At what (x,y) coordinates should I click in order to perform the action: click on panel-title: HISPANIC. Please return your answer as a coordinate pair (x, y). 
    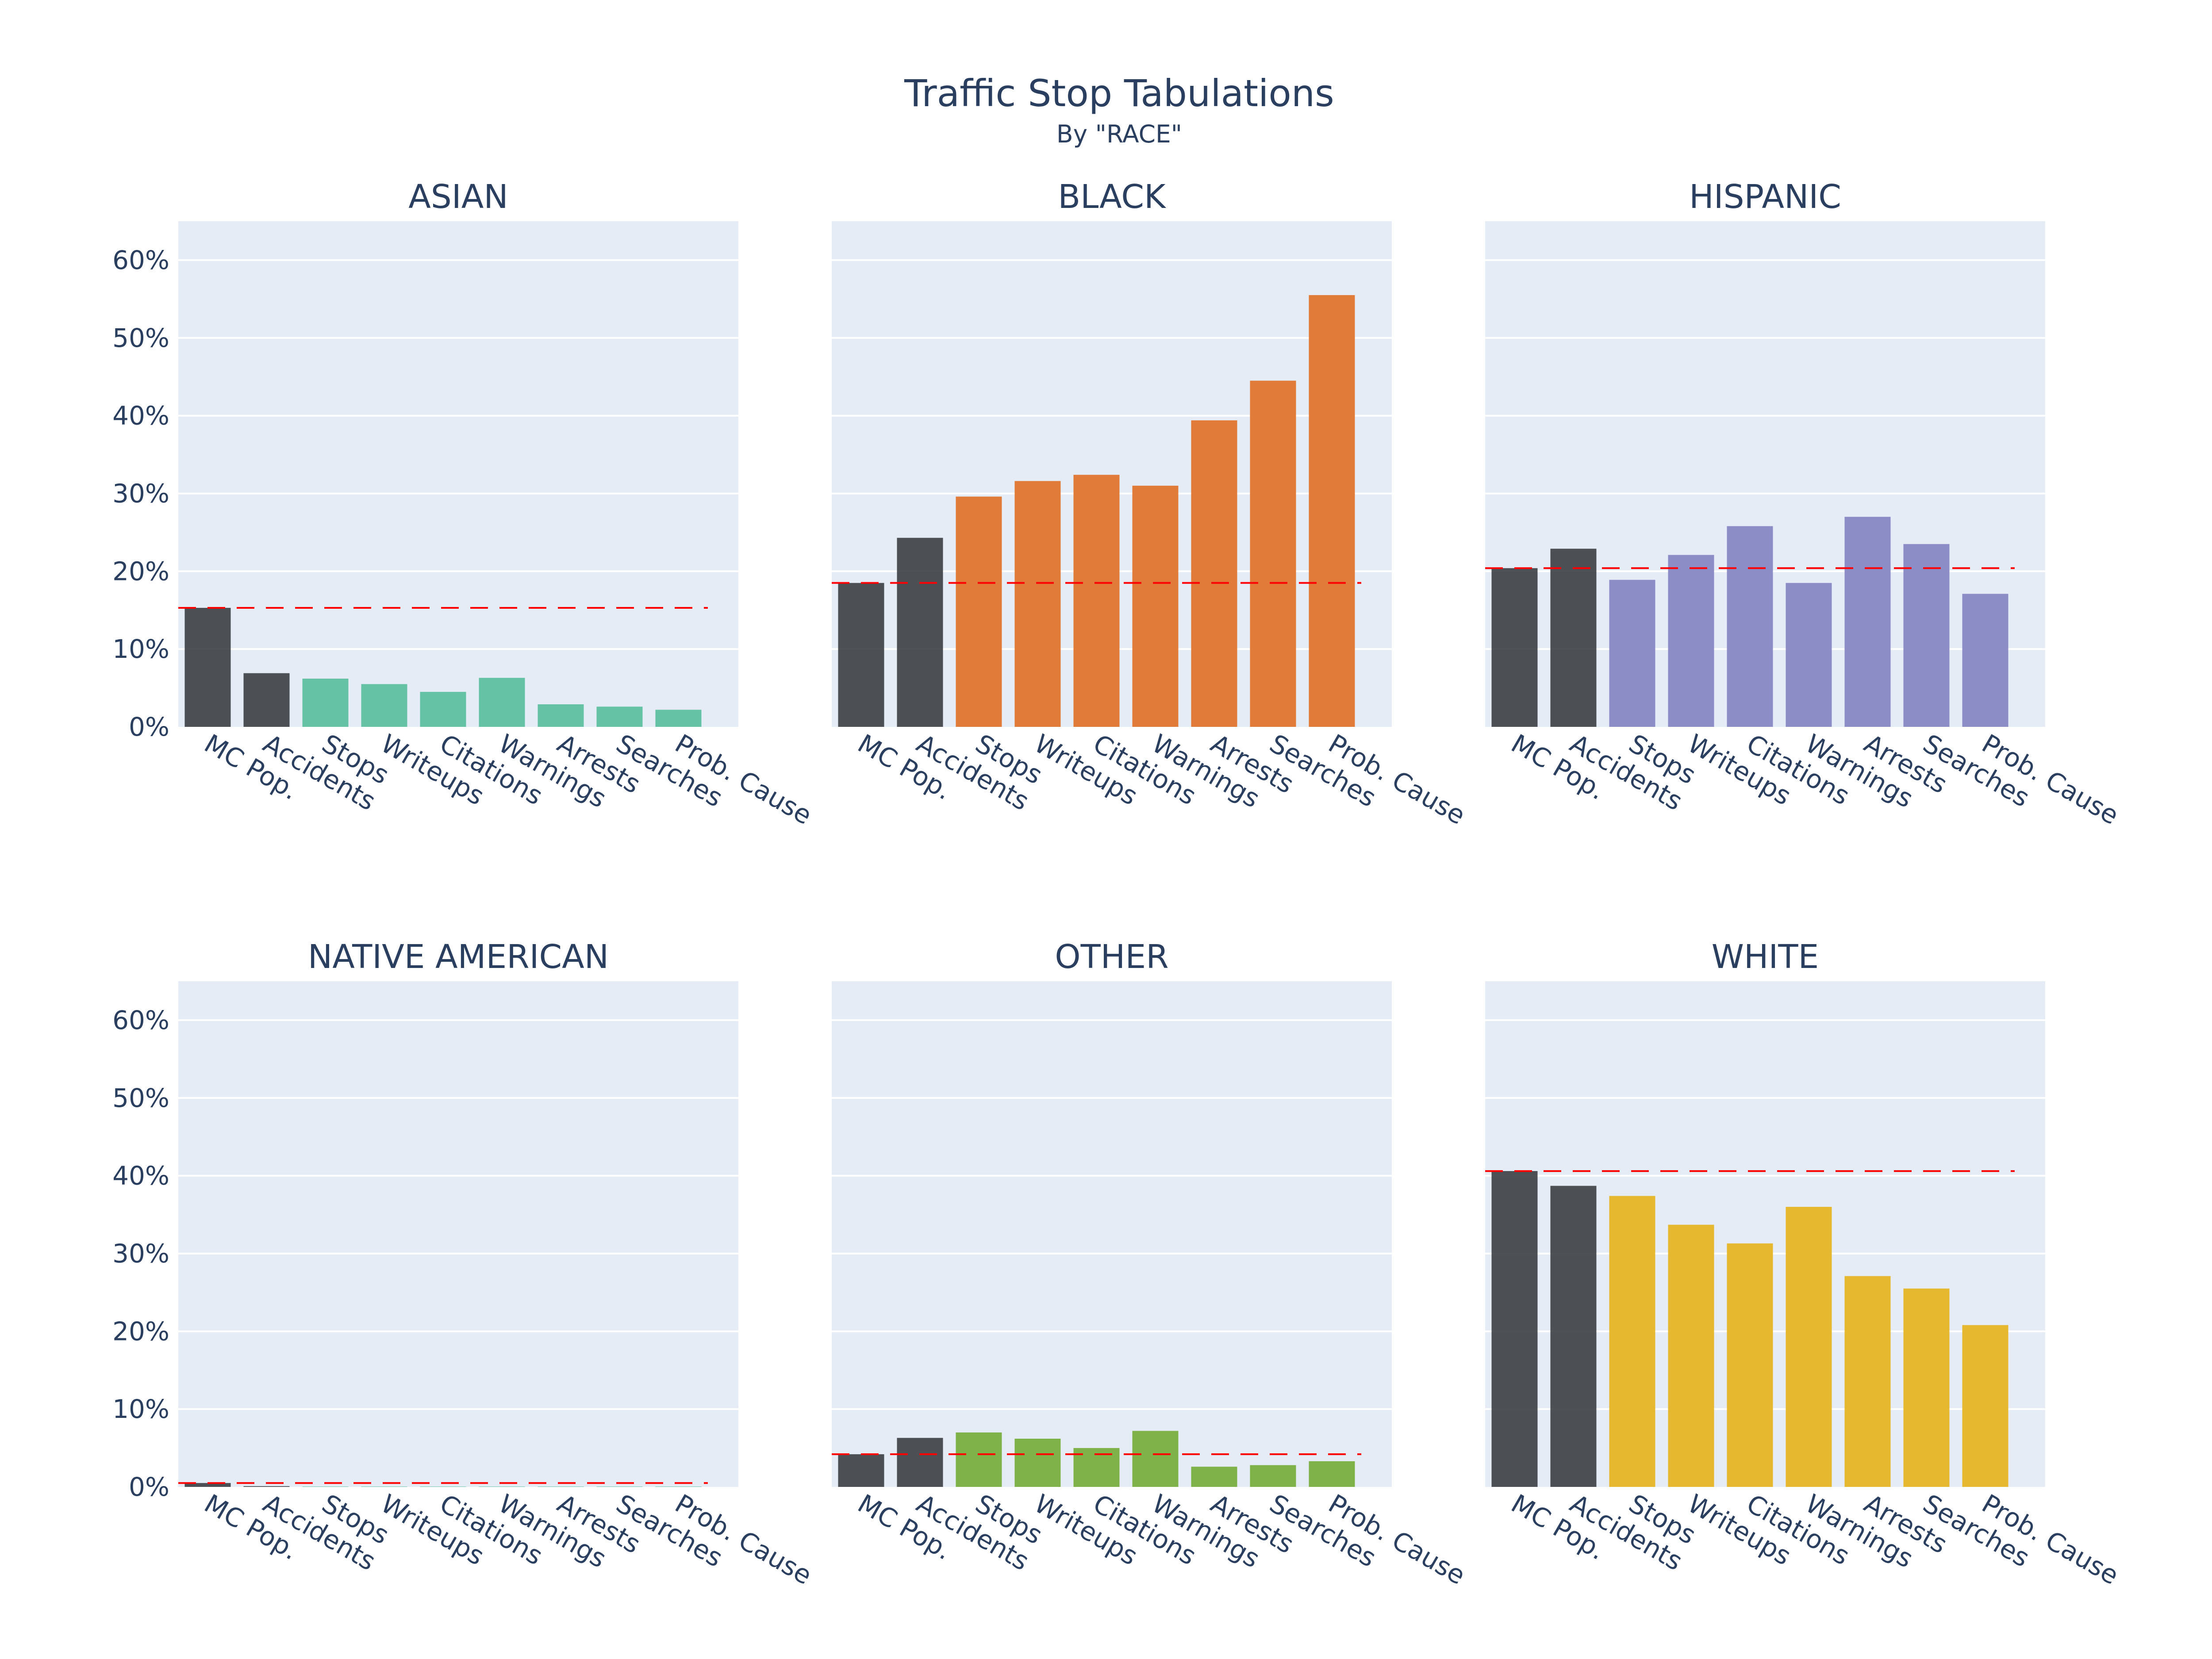
    Looking at the image, I should click on (1765, 197).